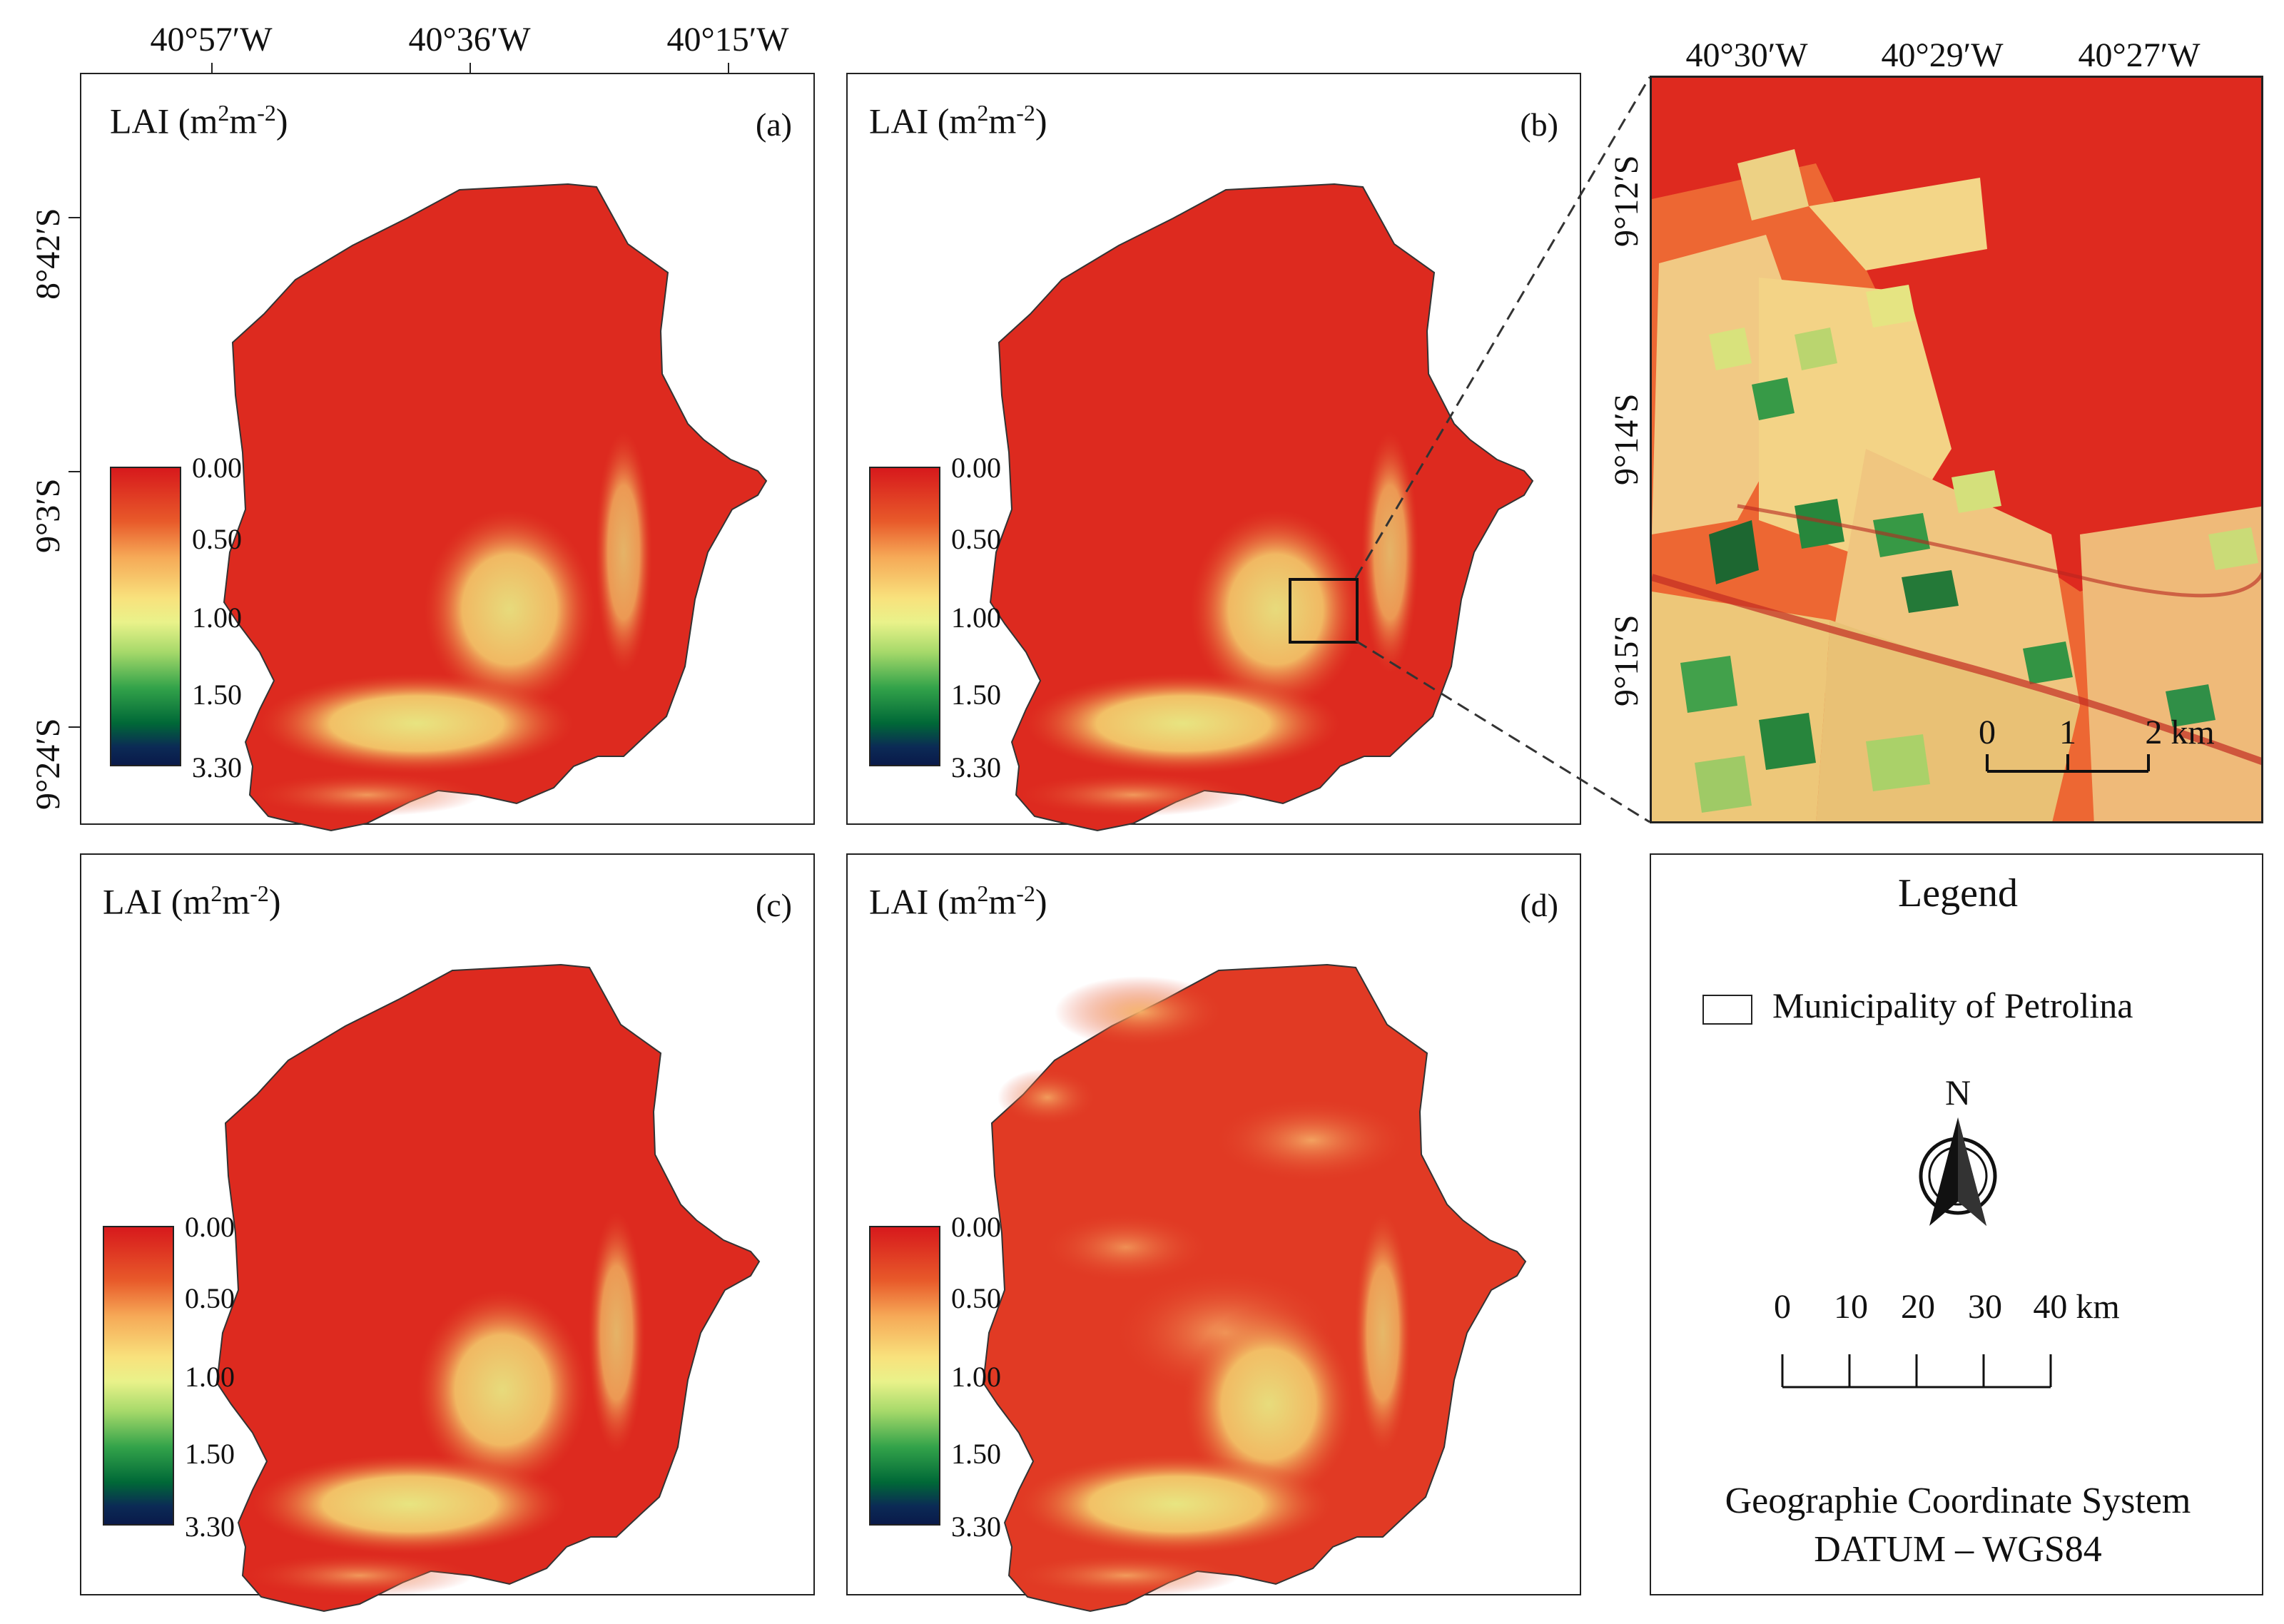  What do you see at coordinates (1987, 732) in the screenshot?
I see `inset-scale-0: 0` at bounding box center [1987, 732].